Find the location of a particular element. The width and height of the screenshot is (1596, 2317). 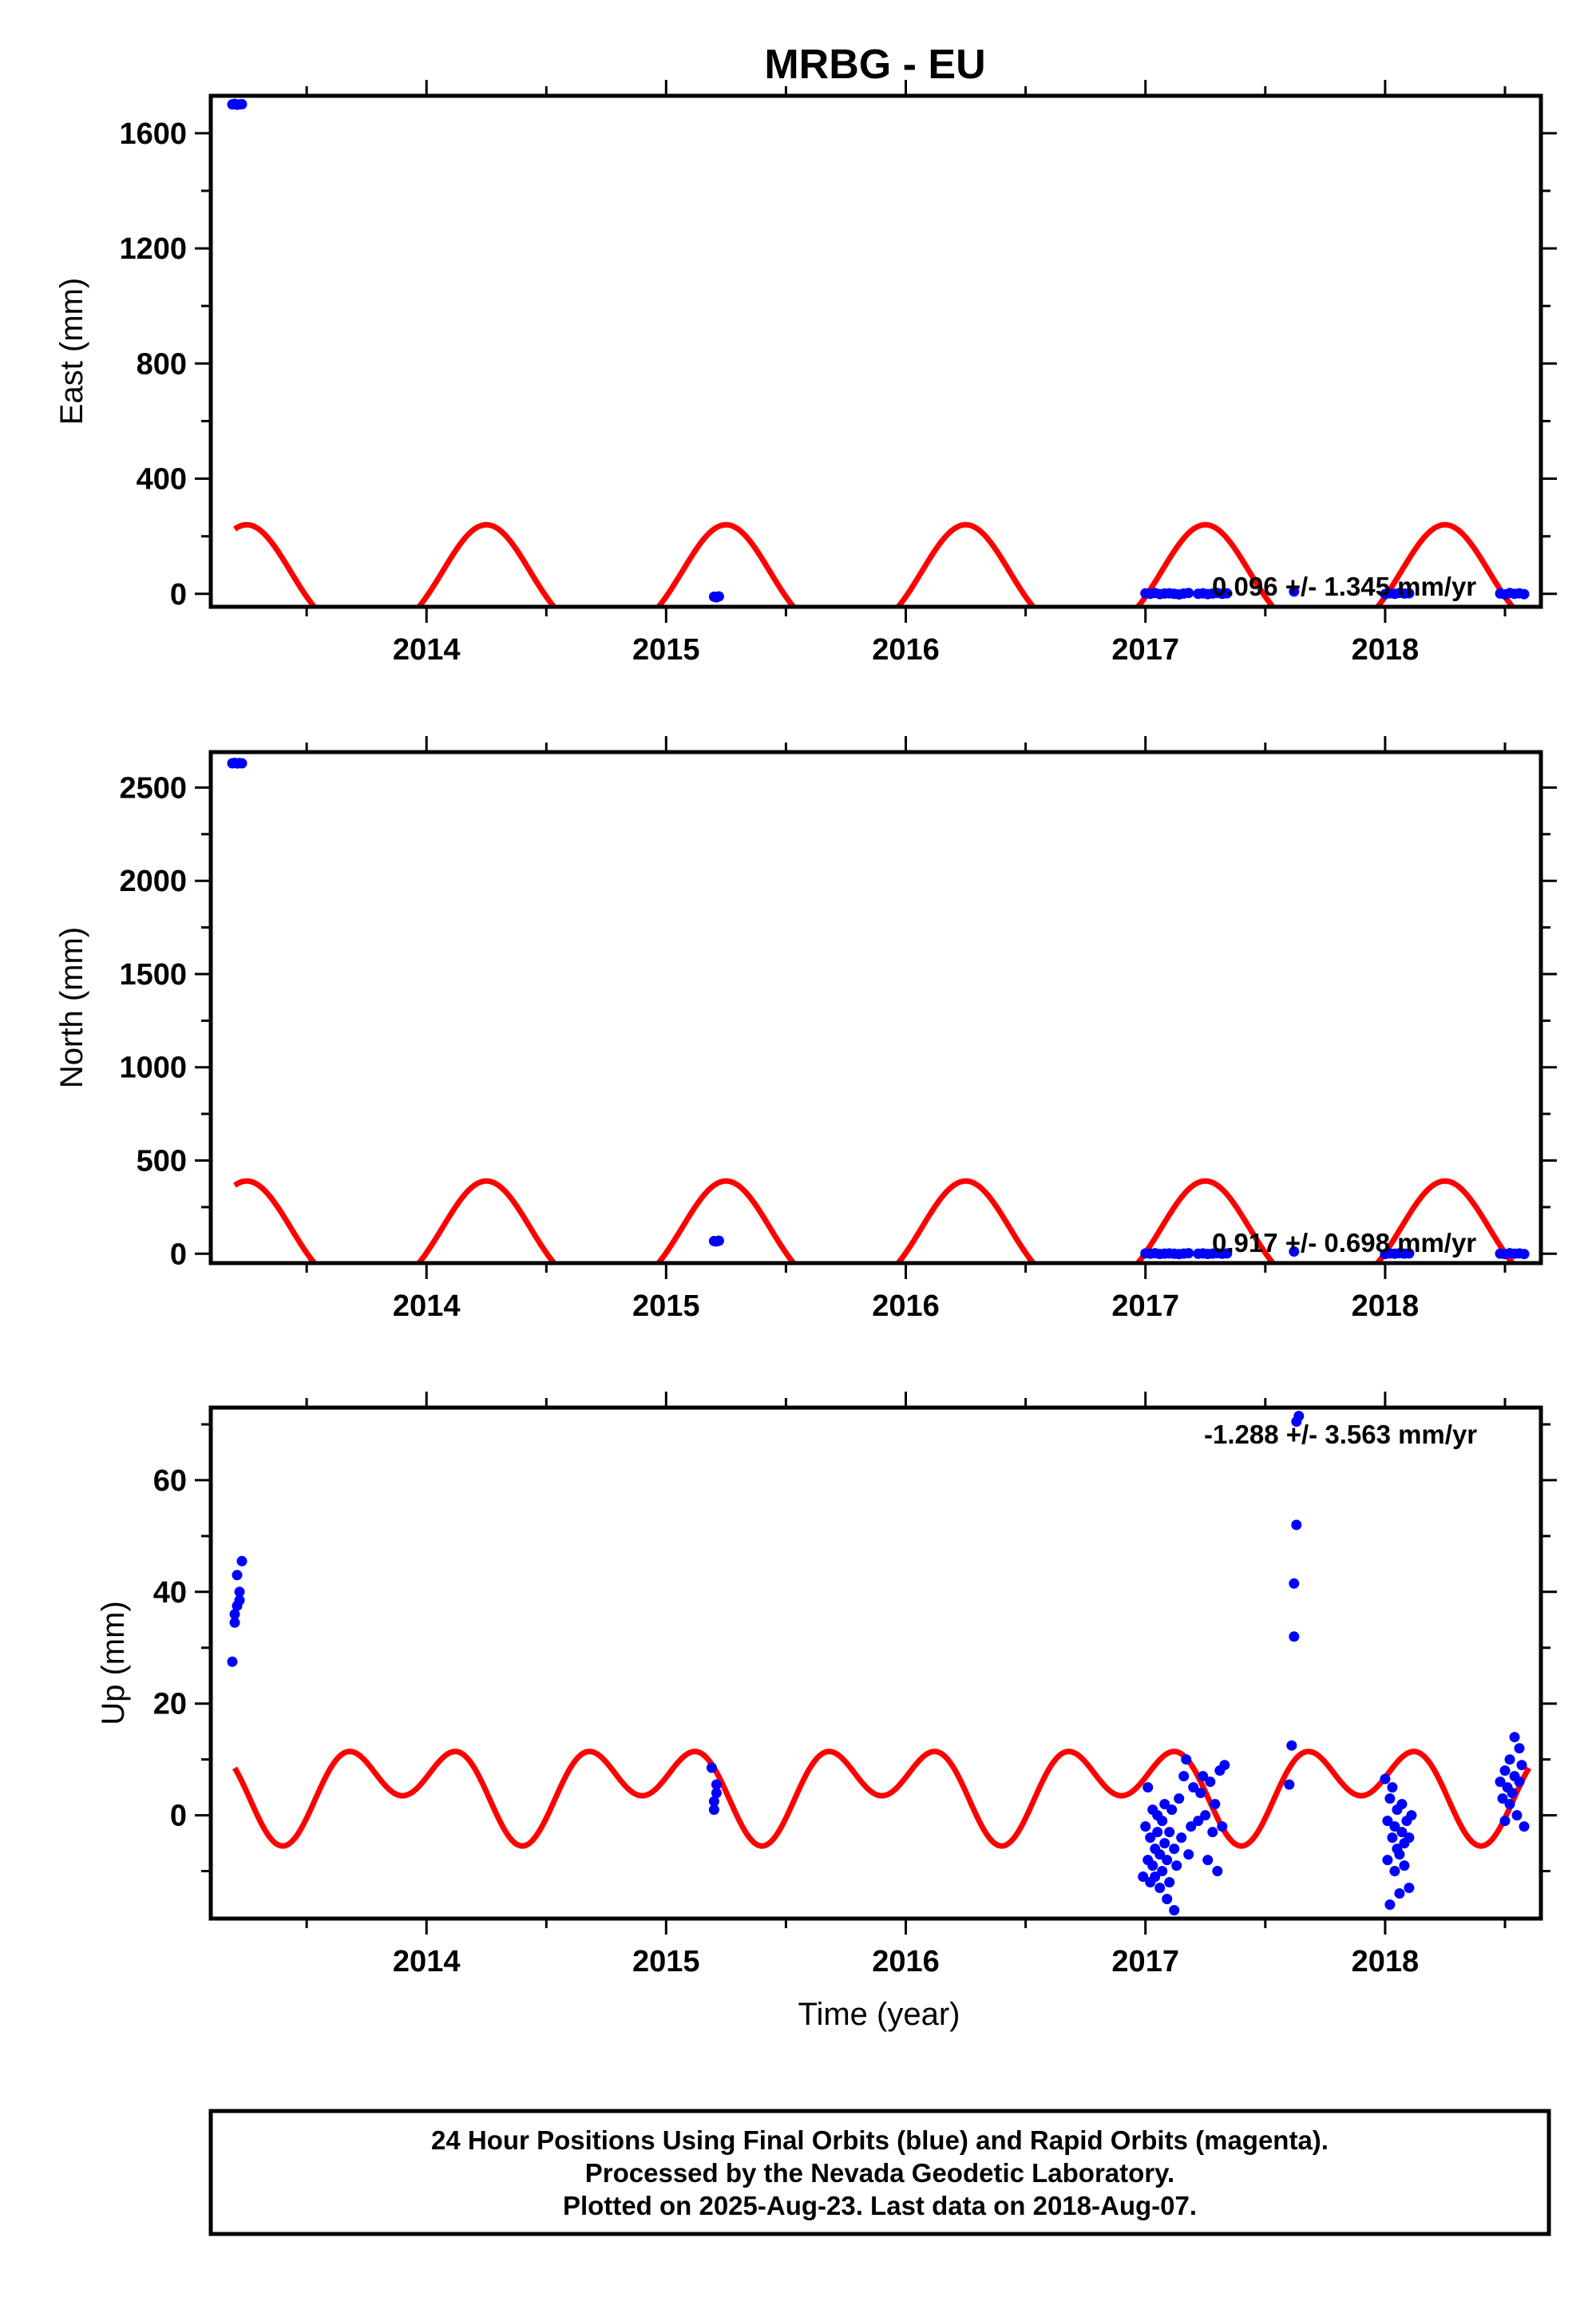

east-x-tick-label: 2016 is located at coordinates (906, 650).